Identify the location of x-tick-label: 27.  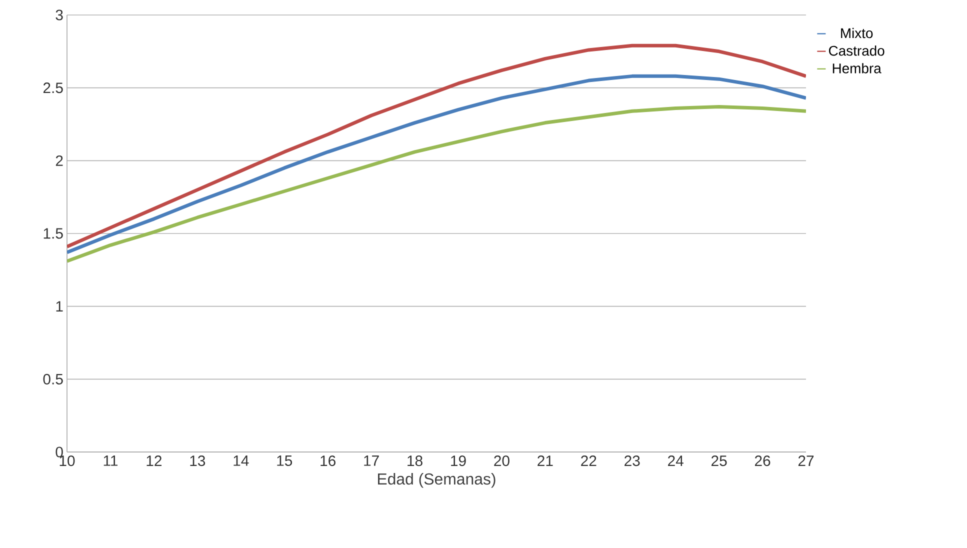
(806, 461).